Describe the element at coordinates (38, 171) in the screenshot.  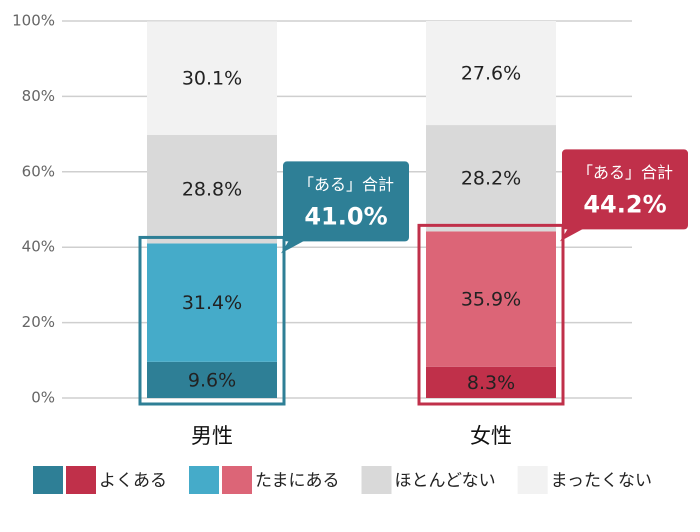
I see `y-tick-label: 60%` at that location.